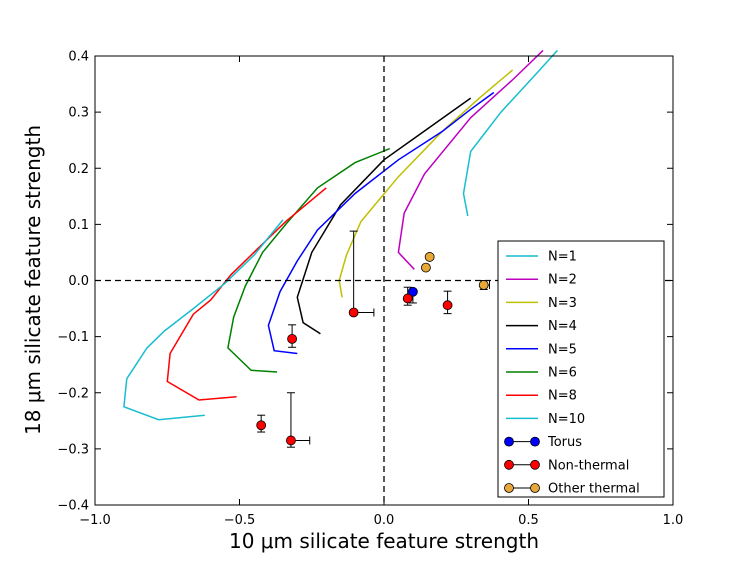 This screenshot has width=747, height=561. Describe the element at coordinates (412, 291) in the screenshot. I see `marker-torus` at that location.